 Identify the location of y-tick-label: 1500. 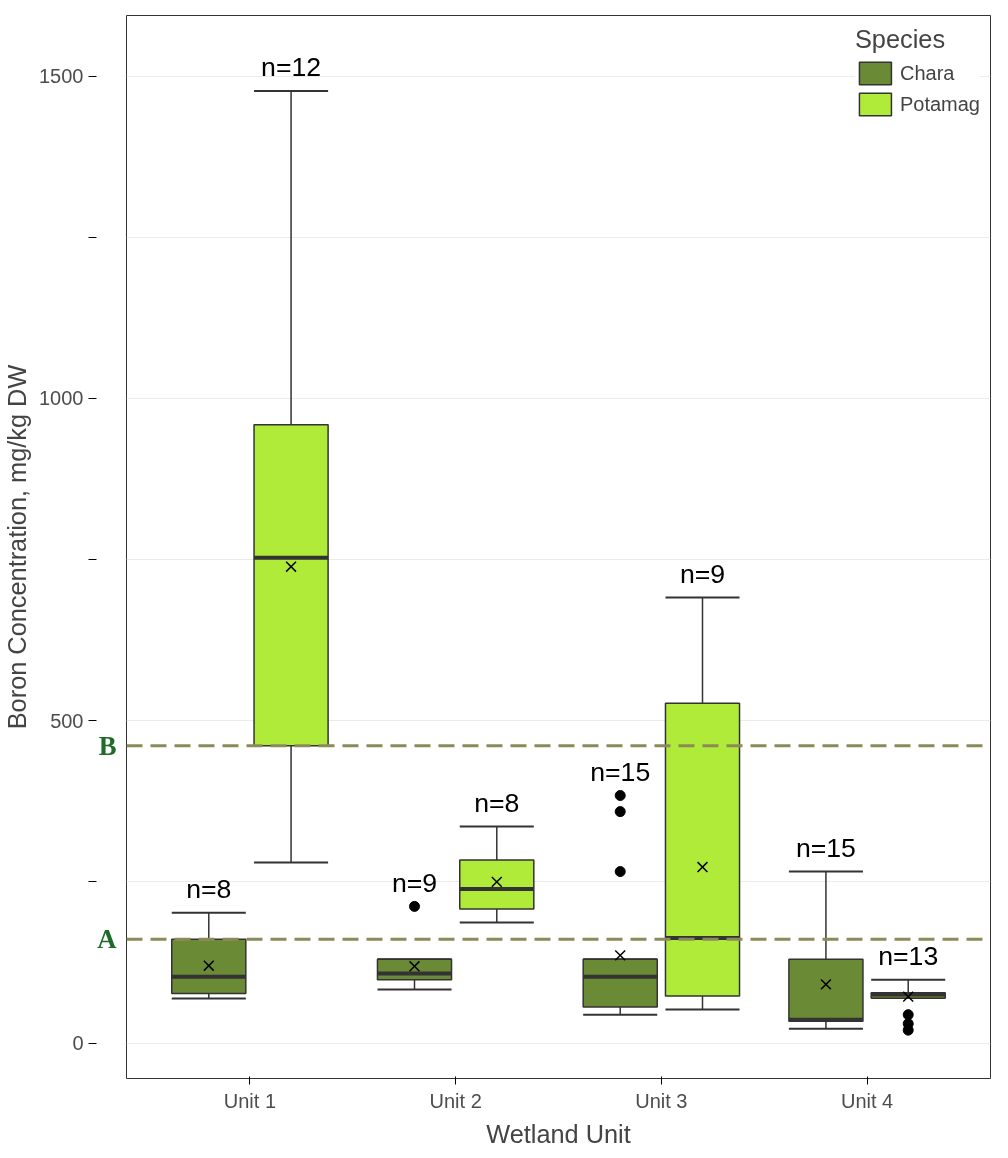
(61, 76).